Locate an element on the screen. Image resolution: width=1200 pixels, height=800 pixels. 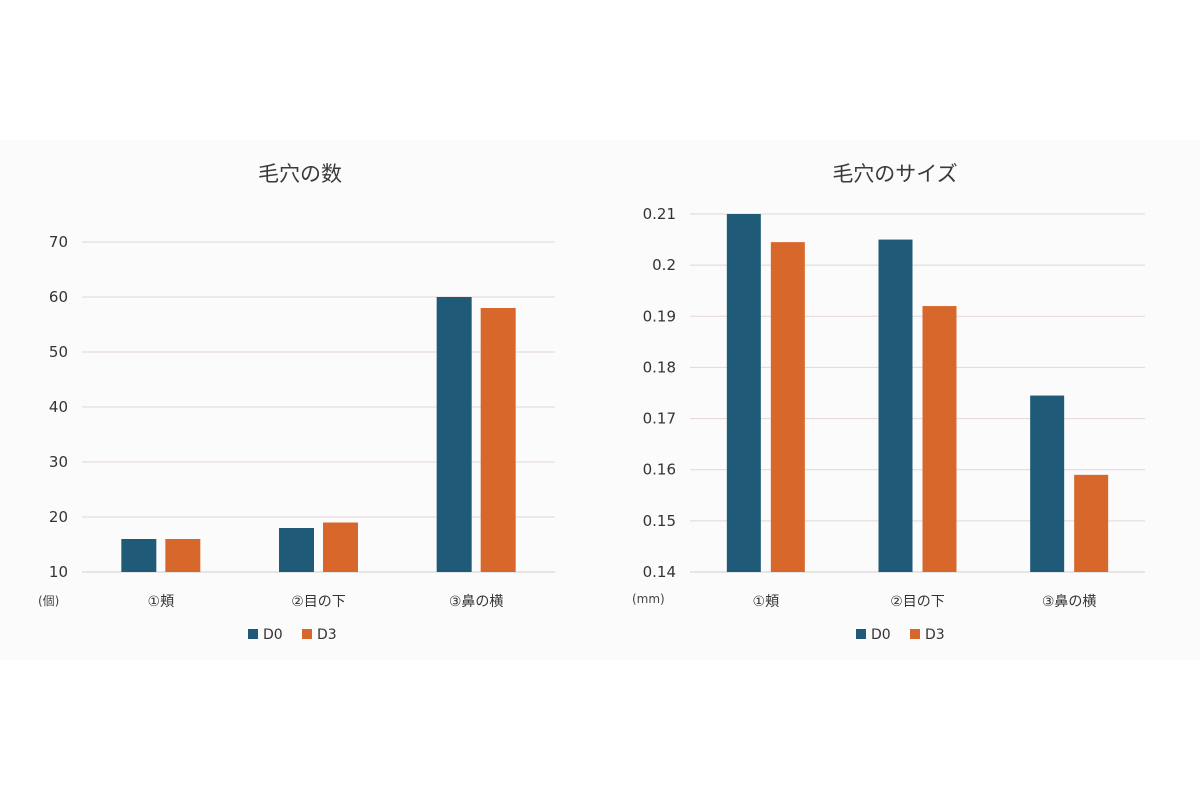
y-tick-label: 0.18 is located at coordinates (659, 367).